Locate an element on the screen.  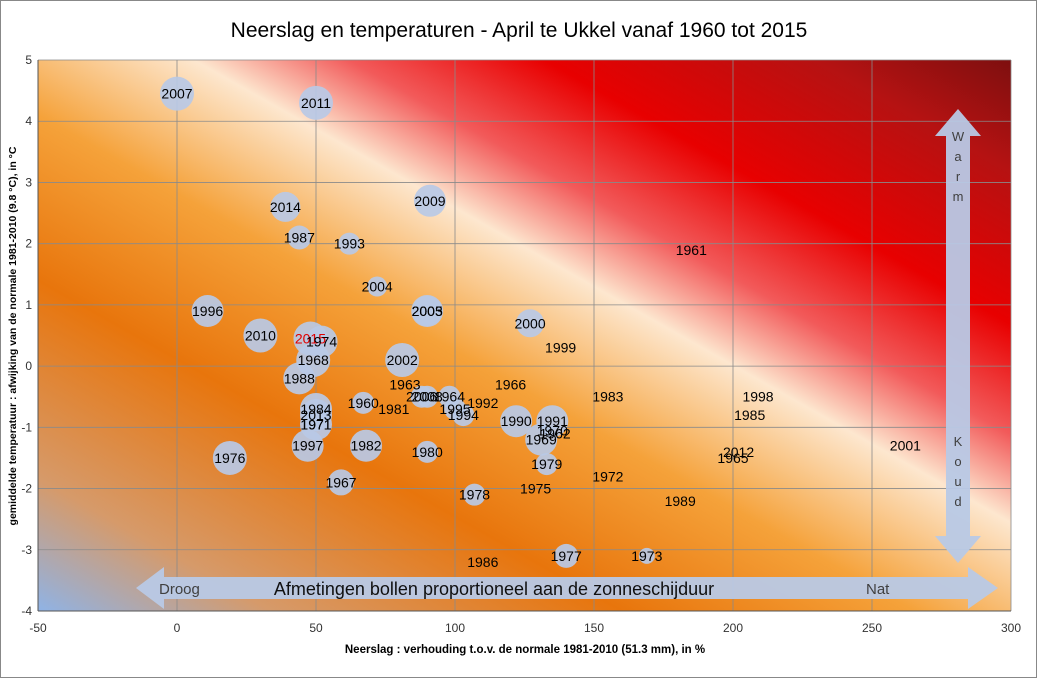
point-label: 1966 is located at coordinates (510, 384).